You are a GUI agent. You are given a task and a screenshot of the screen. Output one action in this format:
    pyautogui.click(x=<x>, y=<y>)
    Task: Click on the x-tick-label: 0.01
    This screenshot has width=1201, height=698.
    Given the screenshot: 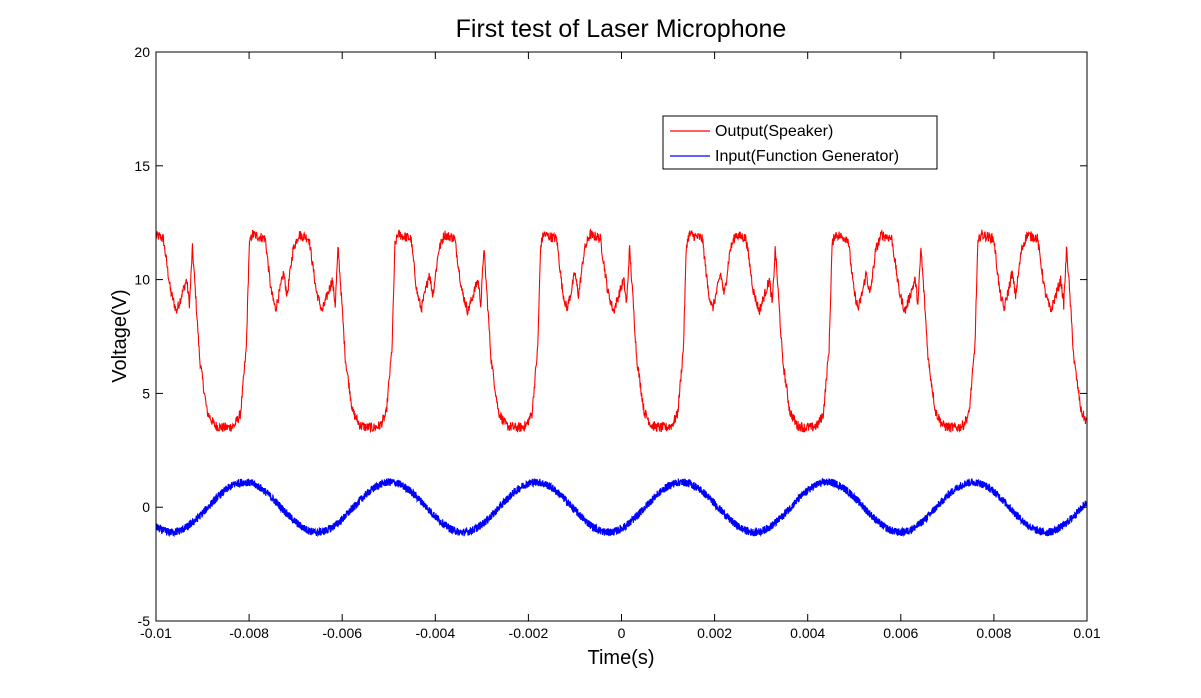 What is the action you would take?
    pyautogui.click(x=1086, y=633)
    